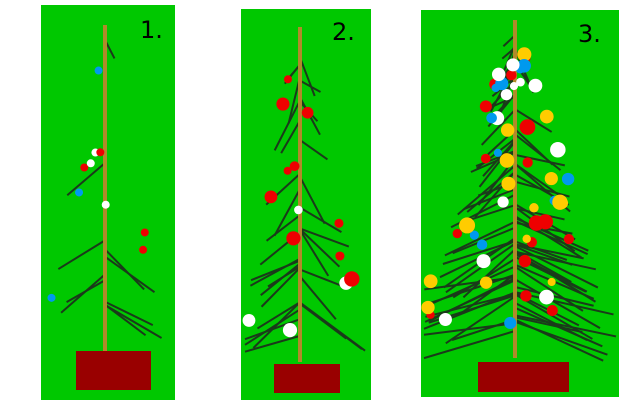  What do you see at coordinates (151, 30) in the screenshot?
I see `tree-label: 1.` at bounding box center [151, 30].